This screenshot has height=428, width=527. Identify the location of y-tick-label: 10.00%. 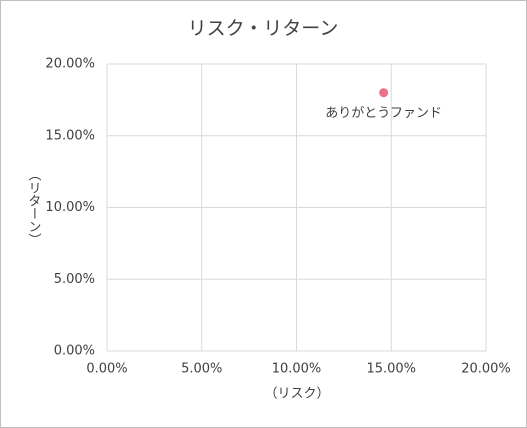
(70, 207).